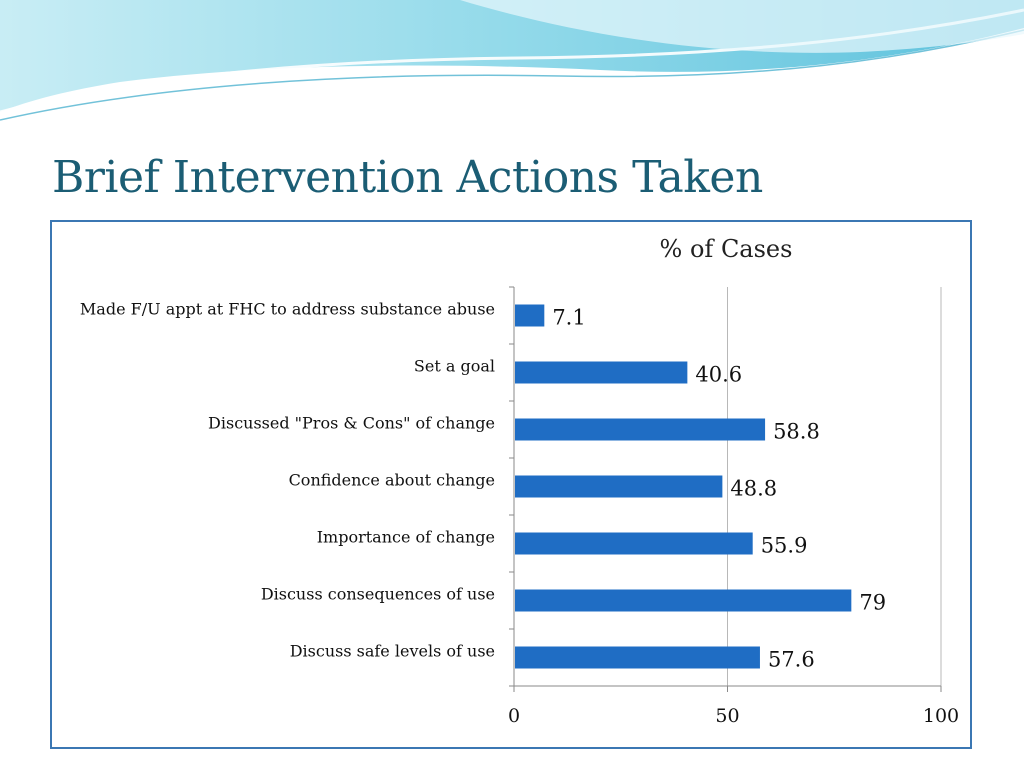 This screenshot has height=768, width=1024. Describe the element at coordinates (784, 546) in the screenshot. I see `data-label: 55.9` at that location.